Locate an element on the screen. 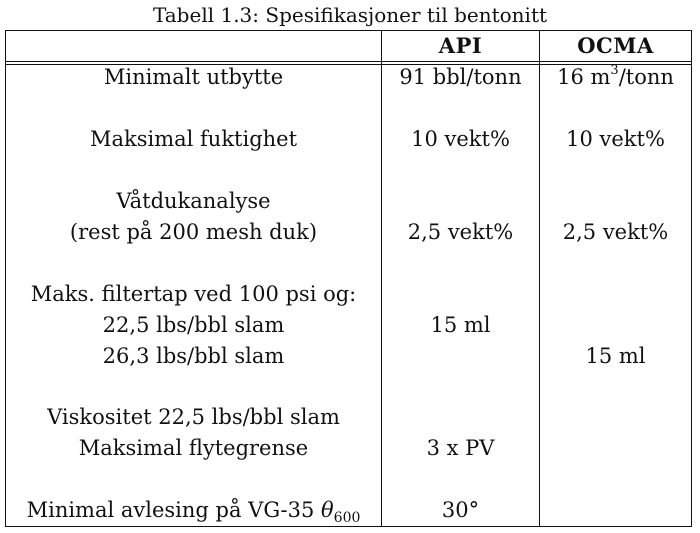 This screenshot has height=533, width=700. api-value: 2,5 vekt% is located at coordinates (460, 232).